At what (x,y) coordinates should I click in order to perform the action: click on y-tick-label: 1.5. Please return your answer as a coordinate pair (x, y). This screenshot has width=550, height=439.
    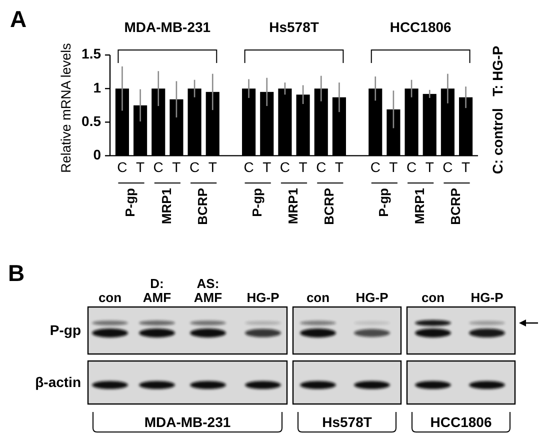
    Looking at the image, I should click on (92, 54).